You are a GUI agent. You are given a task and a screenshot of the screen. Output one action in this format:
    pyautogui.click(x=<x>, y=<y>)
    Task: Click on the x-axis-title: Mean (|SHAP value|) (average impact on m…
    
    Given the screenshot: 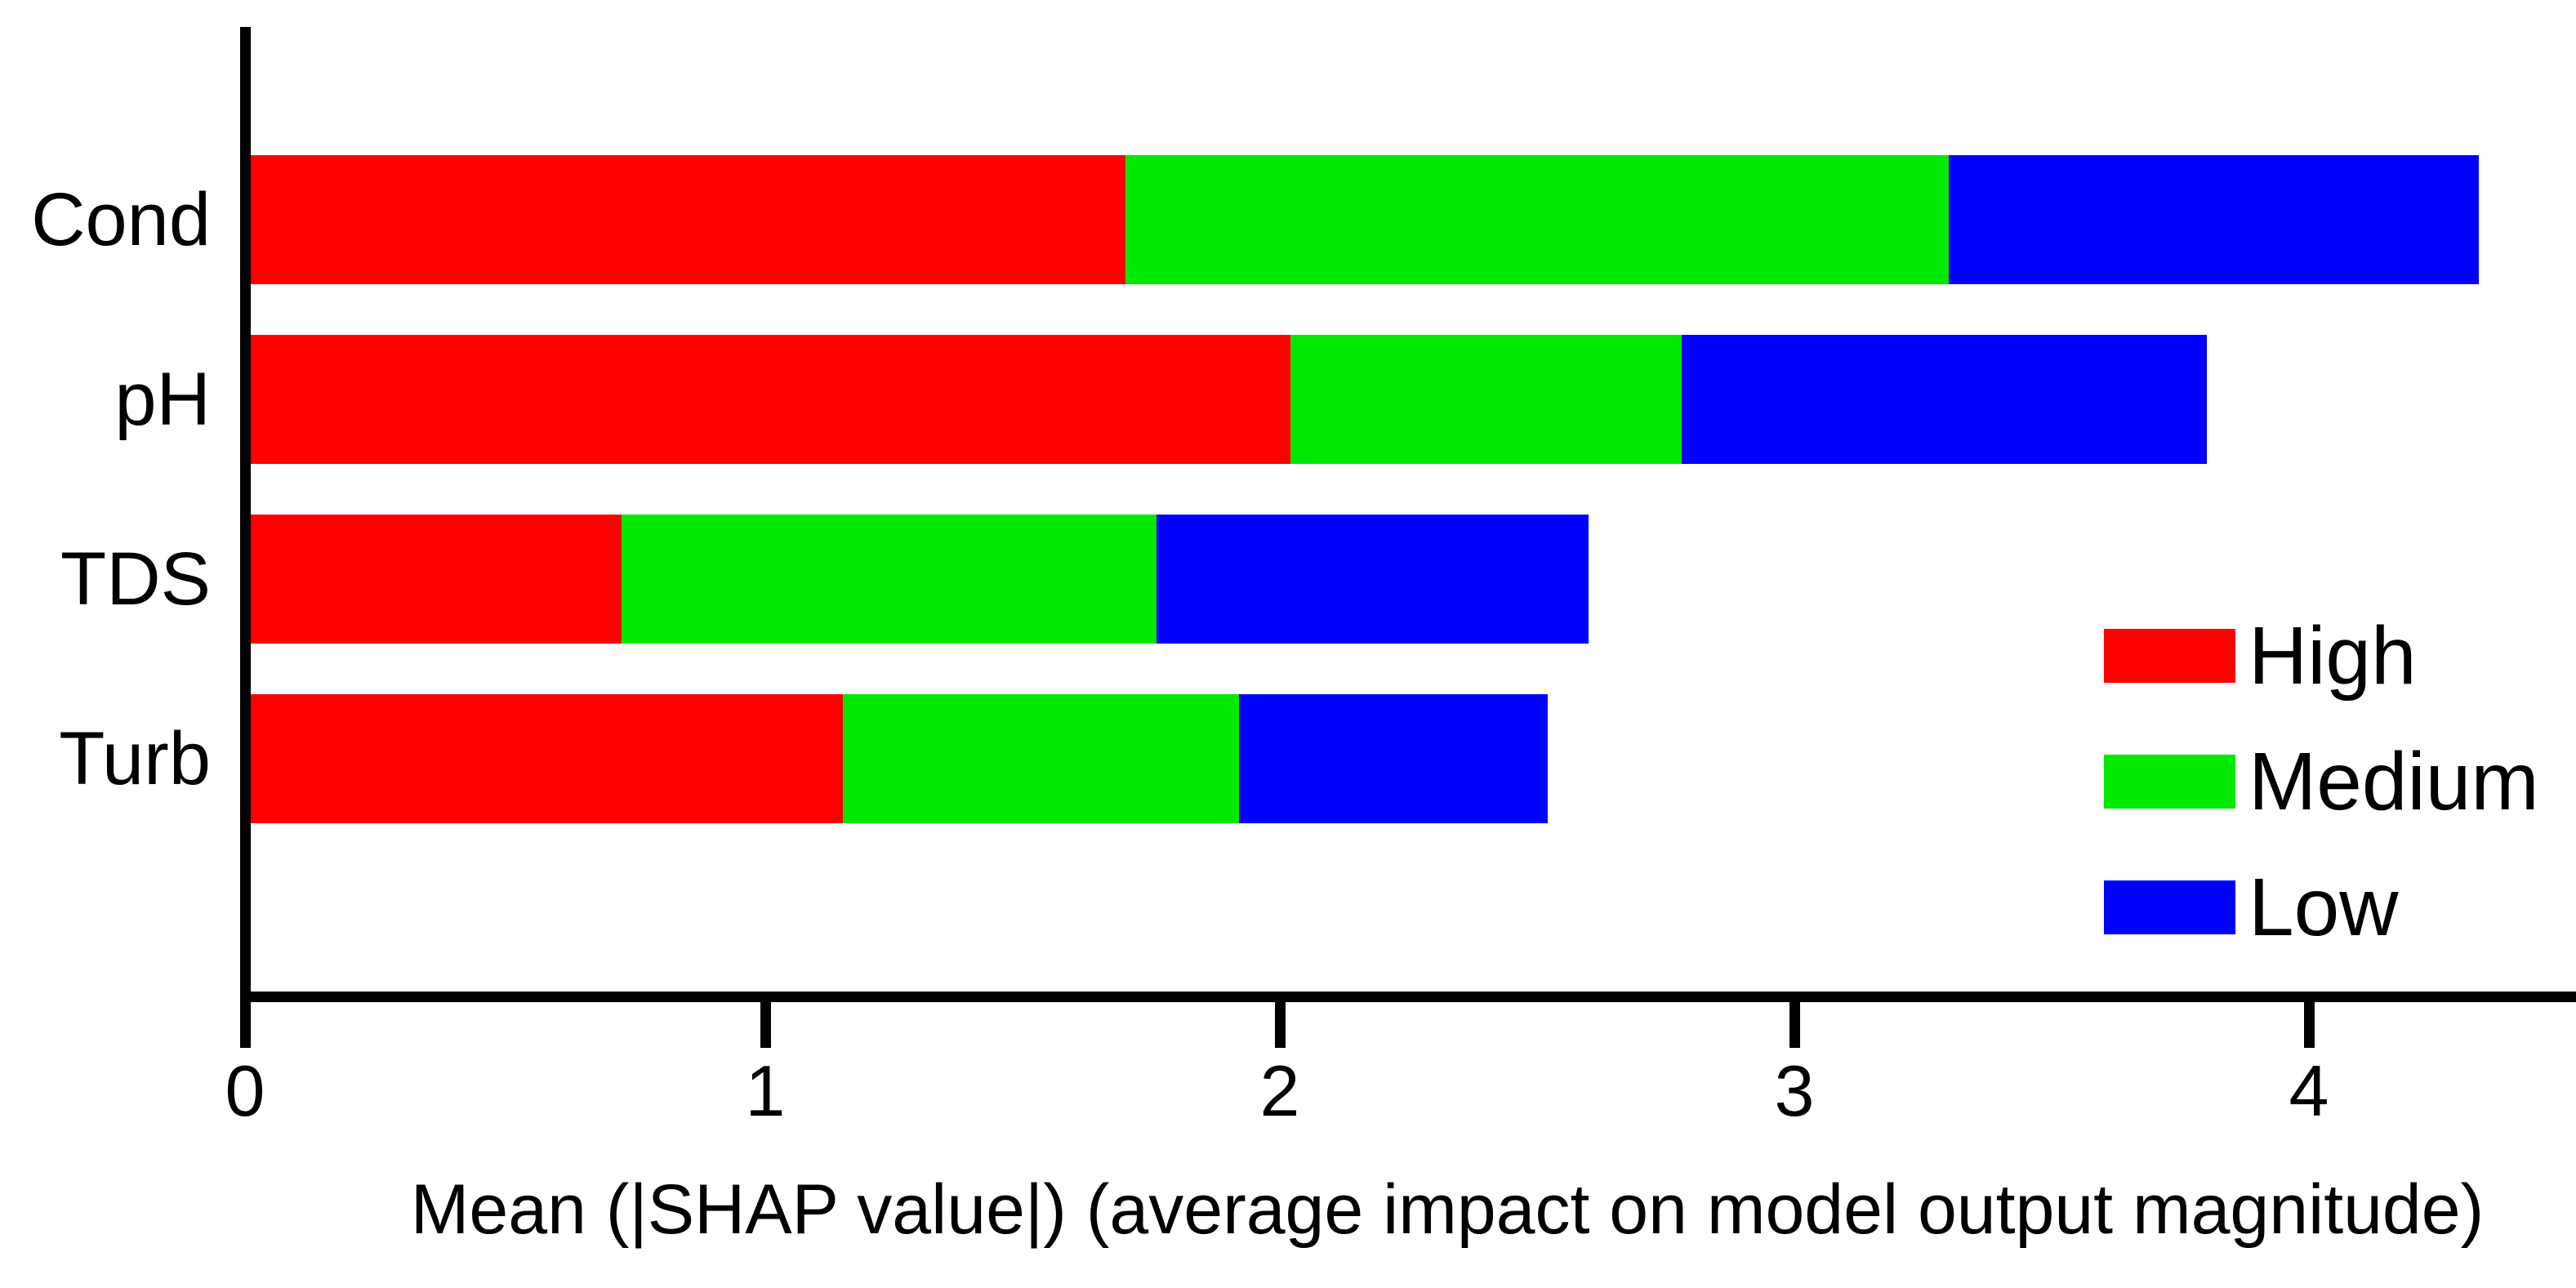 What is the action you would take?
    pyautogui.click(x=1447, y=1209)
    